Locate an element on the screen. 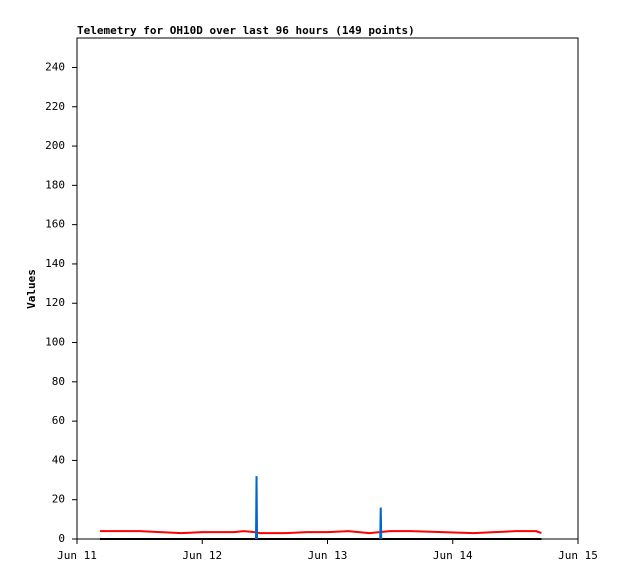 This screenshot has width=618, height=583. x-tick-label: Jun 11 is located at coordinates (77, 555).